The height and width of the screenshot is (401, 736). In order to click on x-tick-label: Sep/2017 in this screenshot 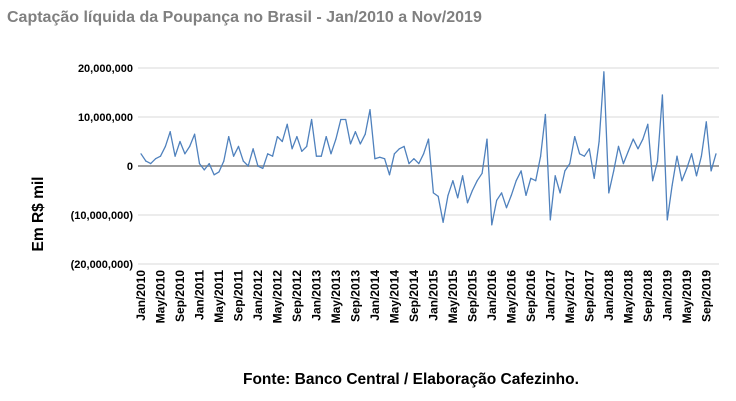, I will do `click(589, 296)`.